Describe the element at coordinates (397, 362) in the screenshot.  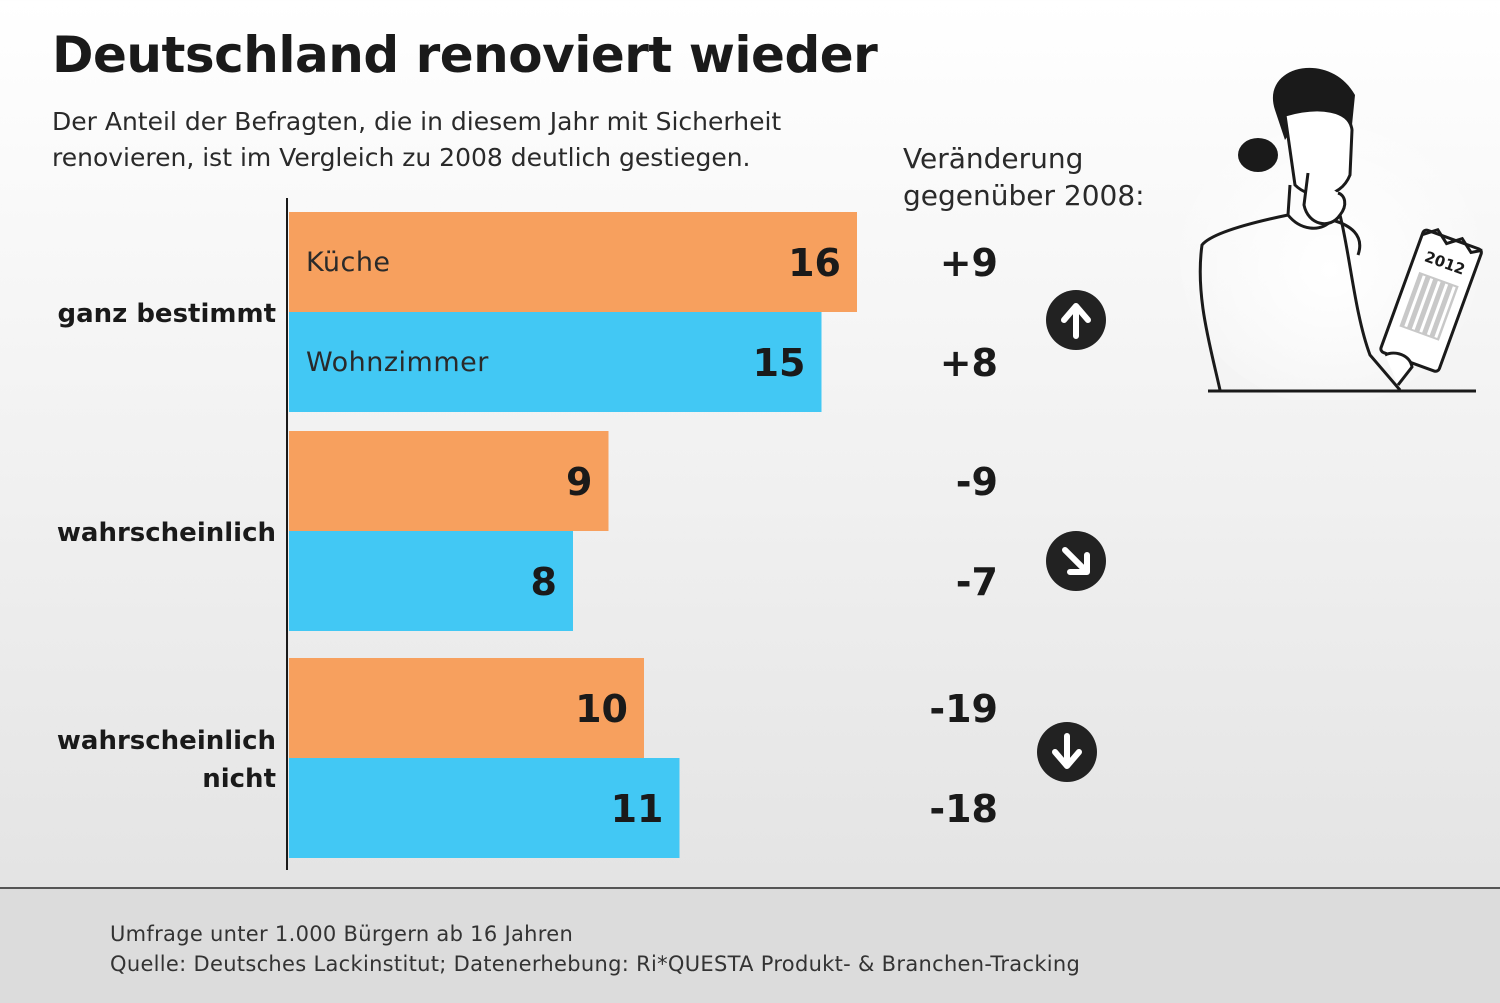
I see `legend-label-wohnzimmer: Wohnzimmer` at that location.